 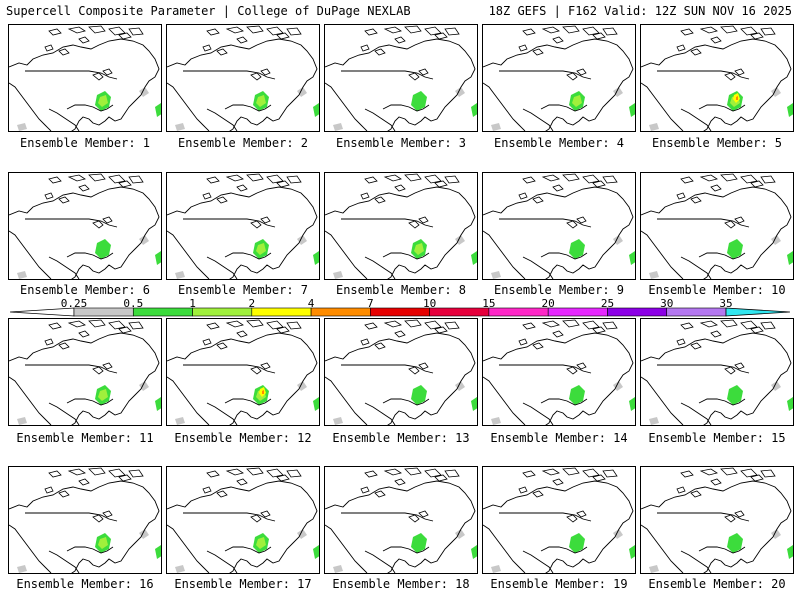 What do you see at coordinates (717, 438) in the screenshot?
I see `ensemble-member-label: Ensemble Member: 15` at bounding box center [717, 438].